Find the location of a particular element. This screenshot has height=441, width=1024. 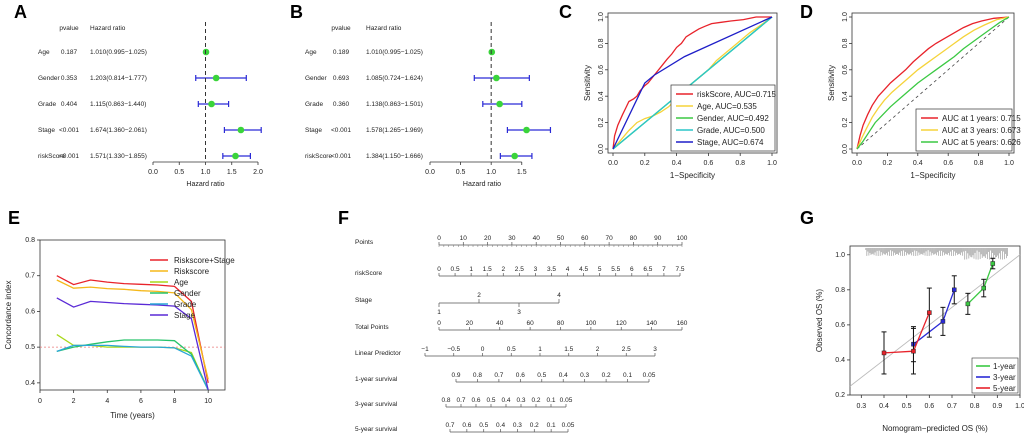

nomogram-tick-label: 2.5 is located at coordinates (519, 269).